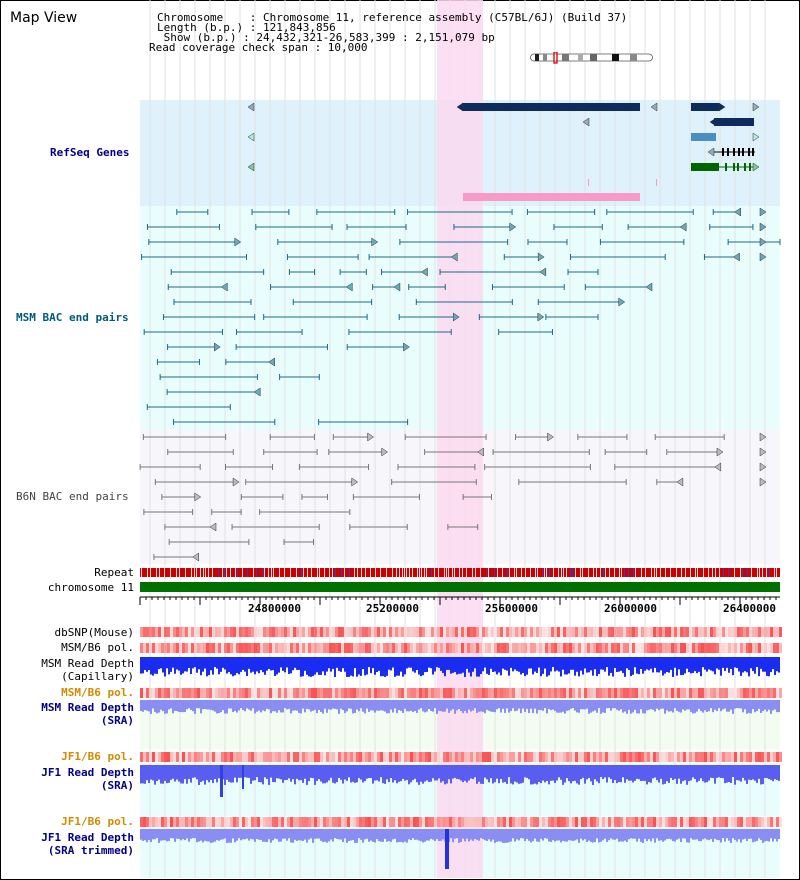  I want to click on selected-region-highlight, so click(460, 439).